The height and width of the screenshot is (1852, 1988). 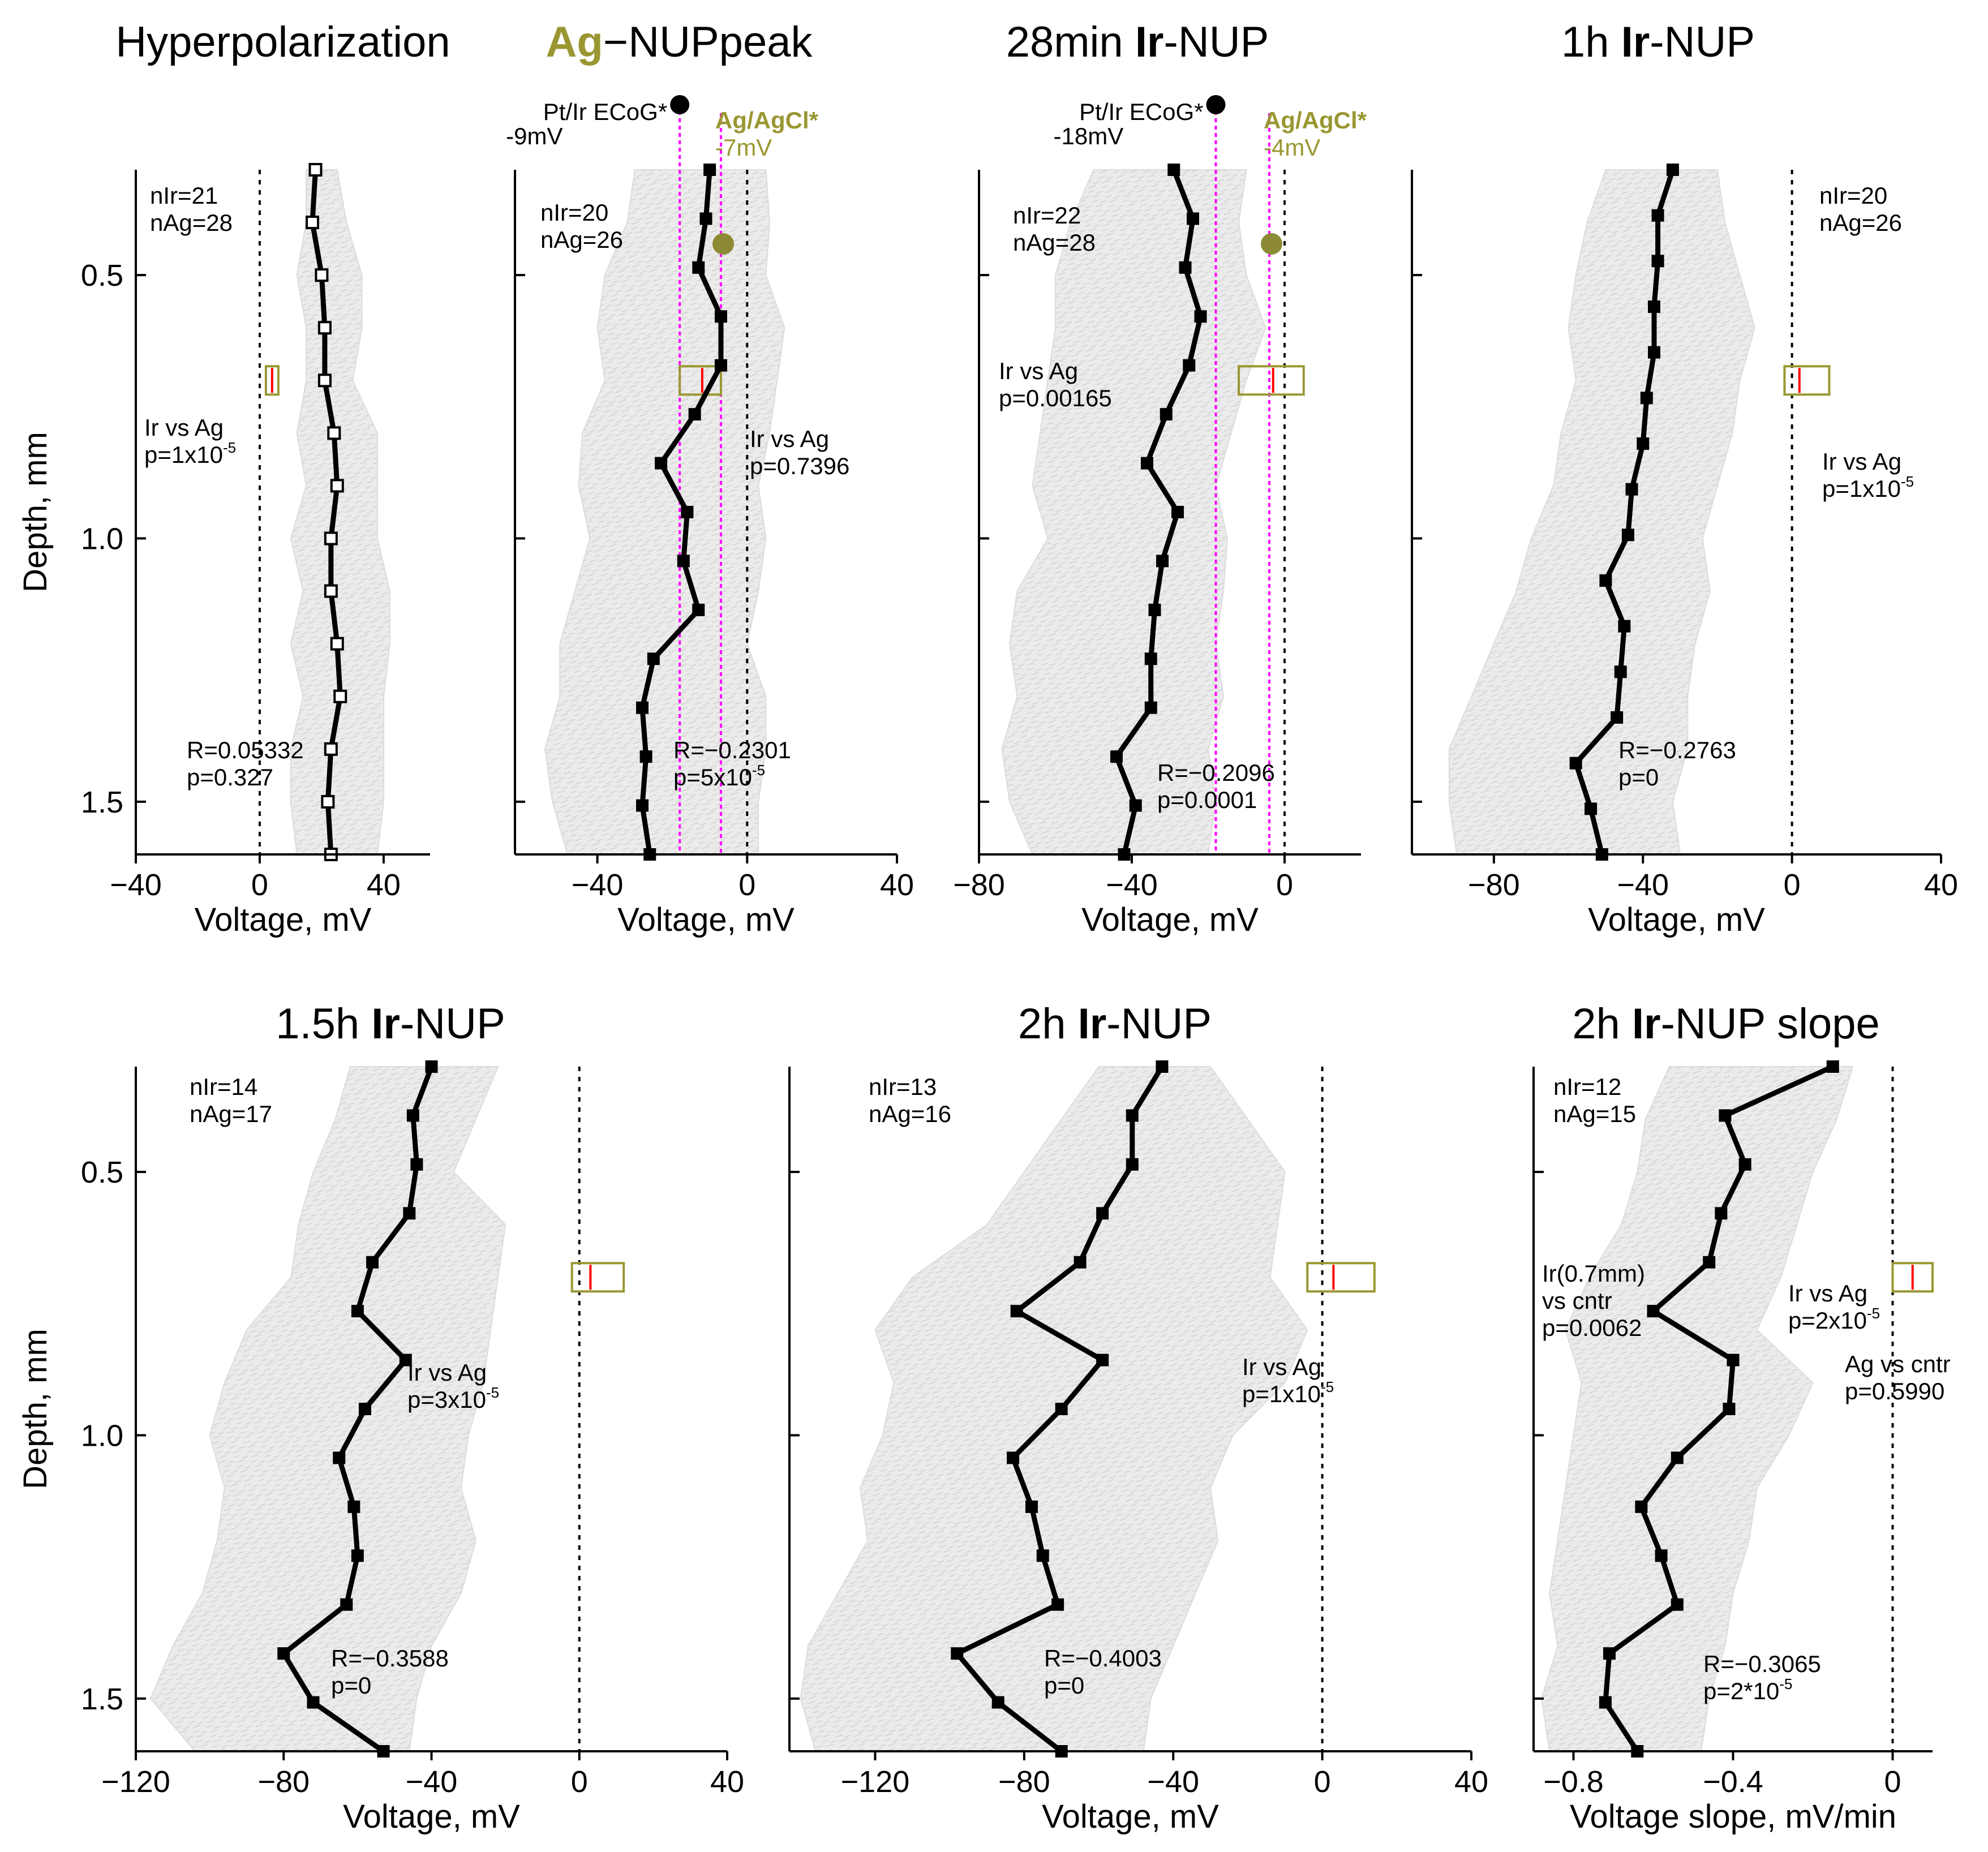 I want to click on x-tick-label: −120, so click(x=135, y=1782).